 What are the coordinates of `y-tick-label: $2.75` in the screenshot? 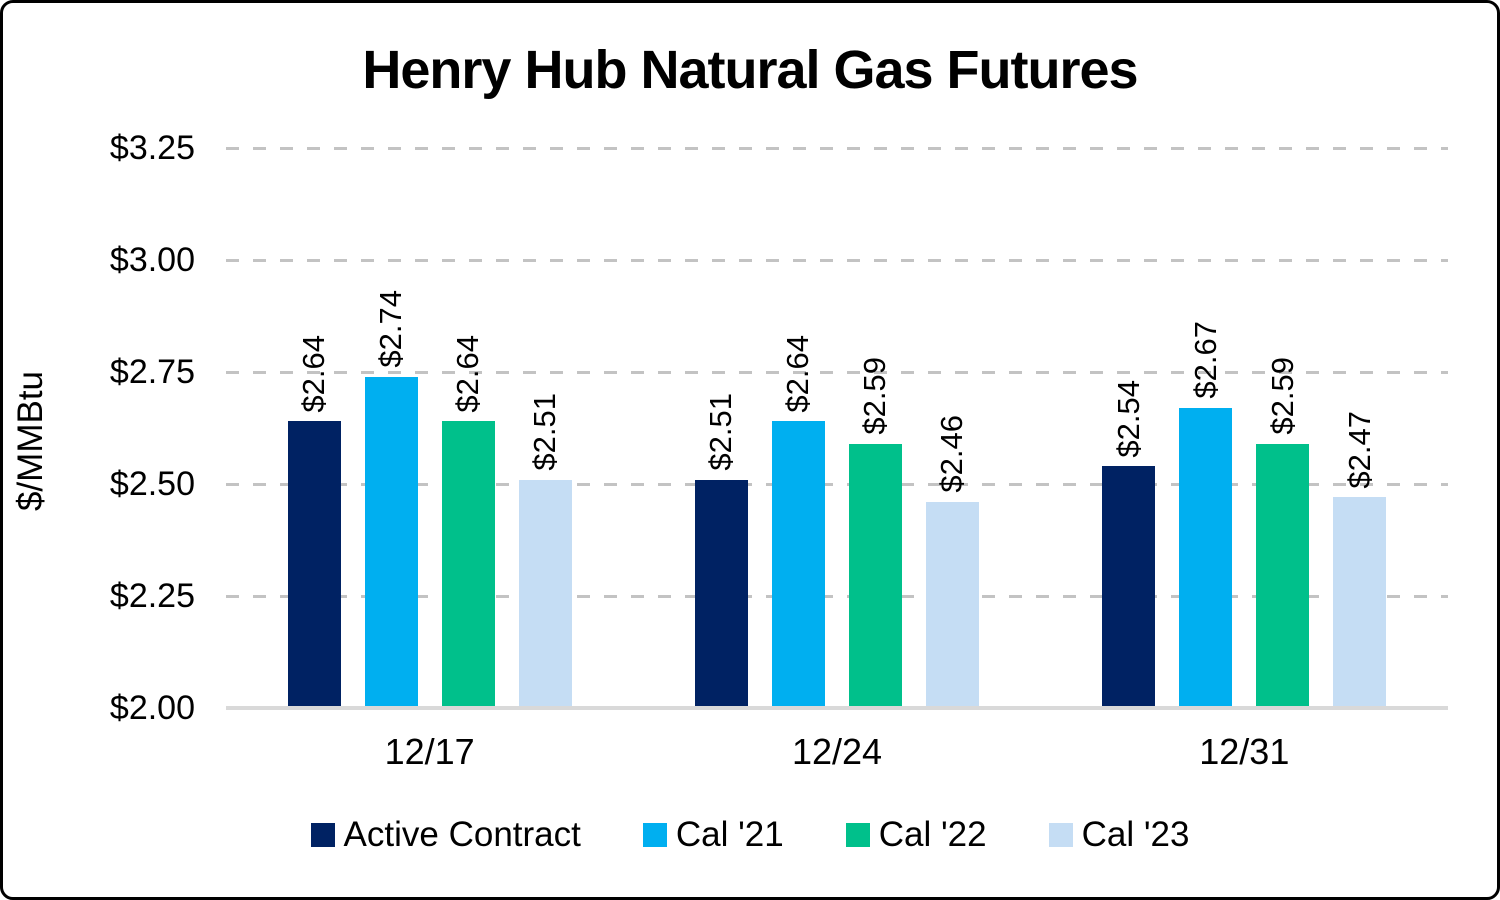 It's located at (152, 372).